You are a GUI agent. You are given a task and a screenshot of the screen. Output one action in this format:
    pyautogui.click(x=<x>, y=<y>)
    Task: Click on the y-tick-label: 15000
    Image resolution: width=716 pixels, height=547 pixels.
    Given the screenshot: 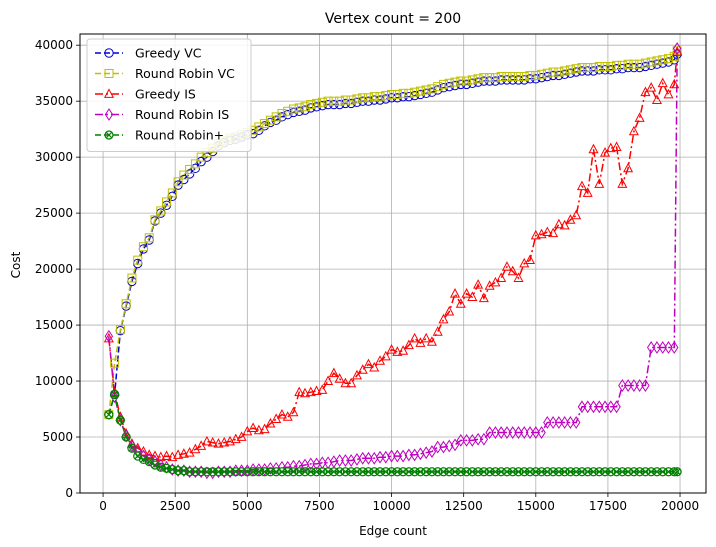 What is the action you would take?
    pyautogui.click(x=54, y=325)
    